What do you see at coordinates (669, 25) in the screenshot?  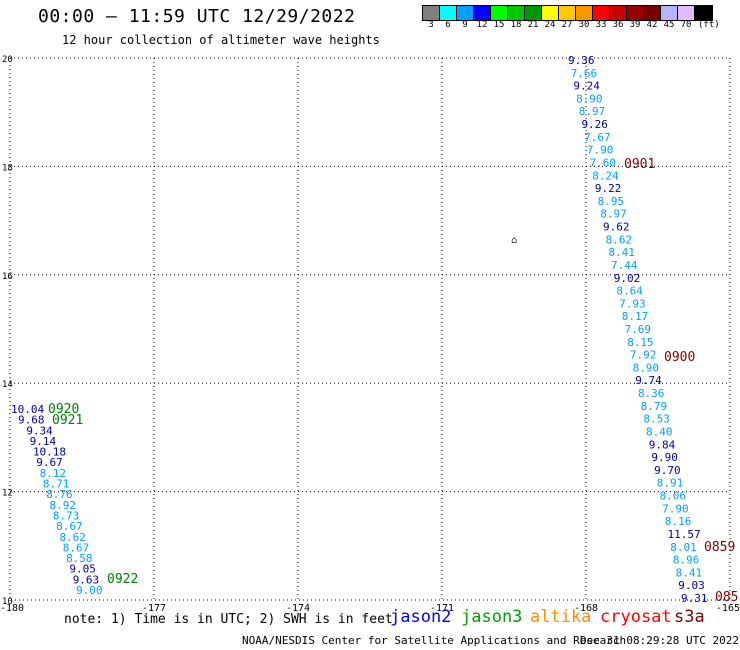 I see `colorbar-label: 45` at bounding box center [669, 25].